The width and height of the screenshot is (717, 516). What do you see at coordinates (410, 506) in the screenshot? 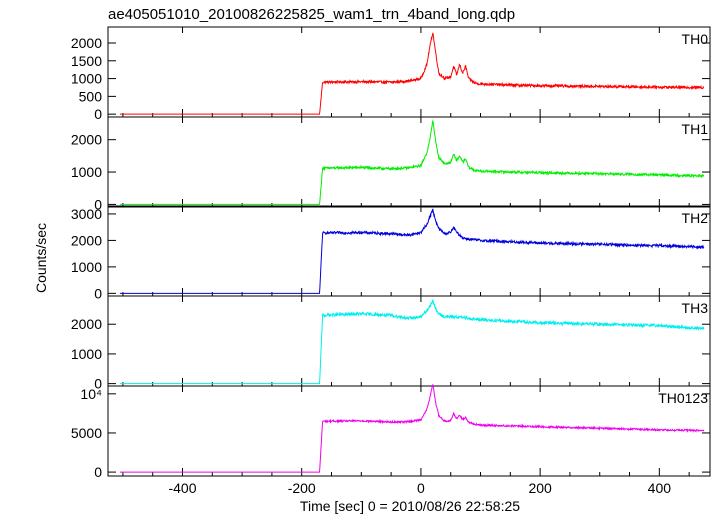
I see `x-axis-label: Time [sec] 0 = 2010/08/26 22:58:25` at bounding box center [410, 506].